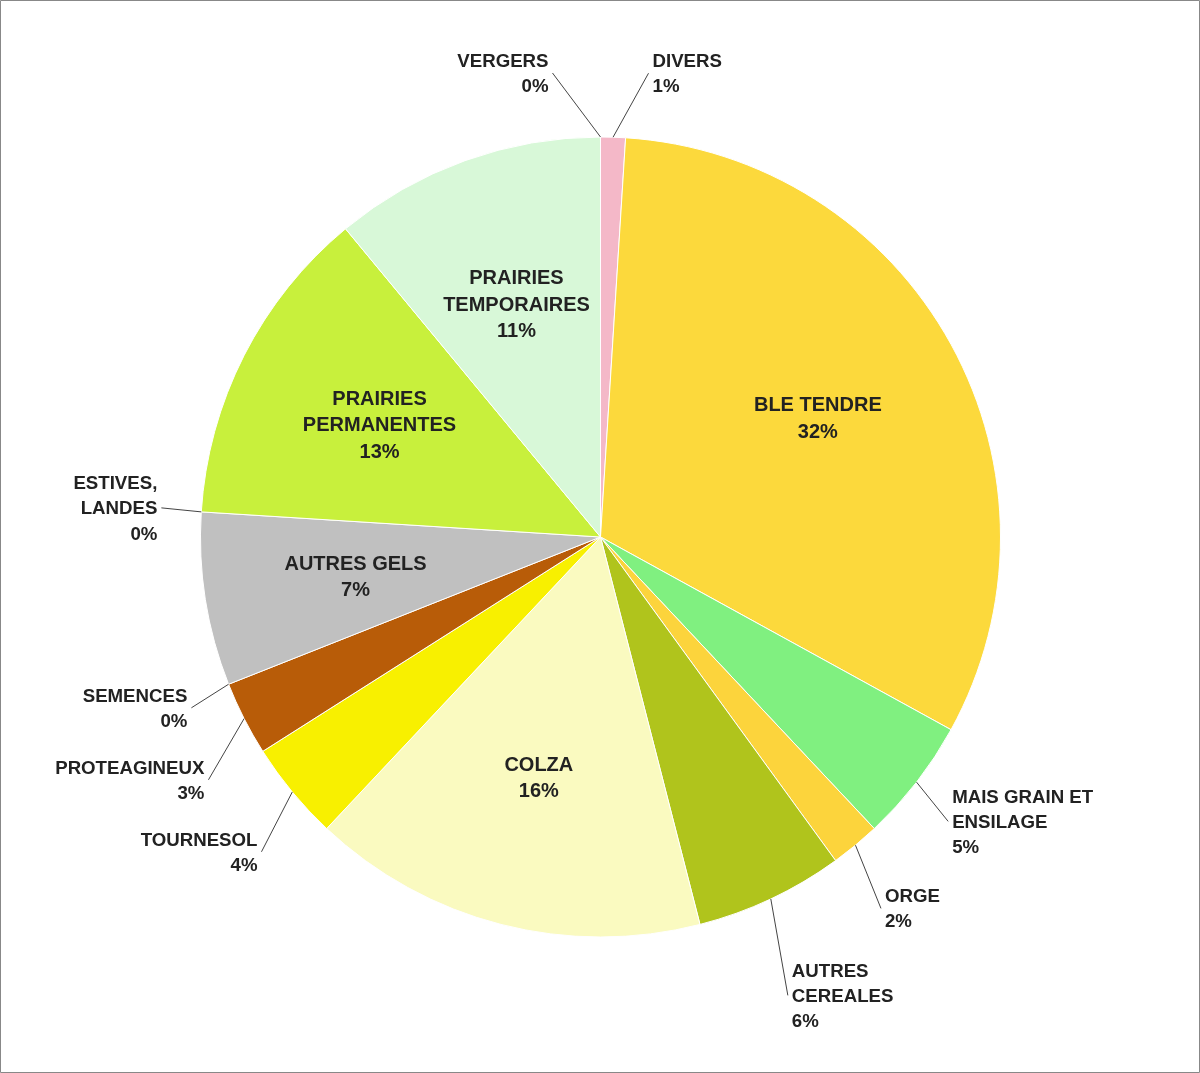 The width and height of the screenshot is (1200, 1073). I want to click on data-label: 3%, so click(191, 792).